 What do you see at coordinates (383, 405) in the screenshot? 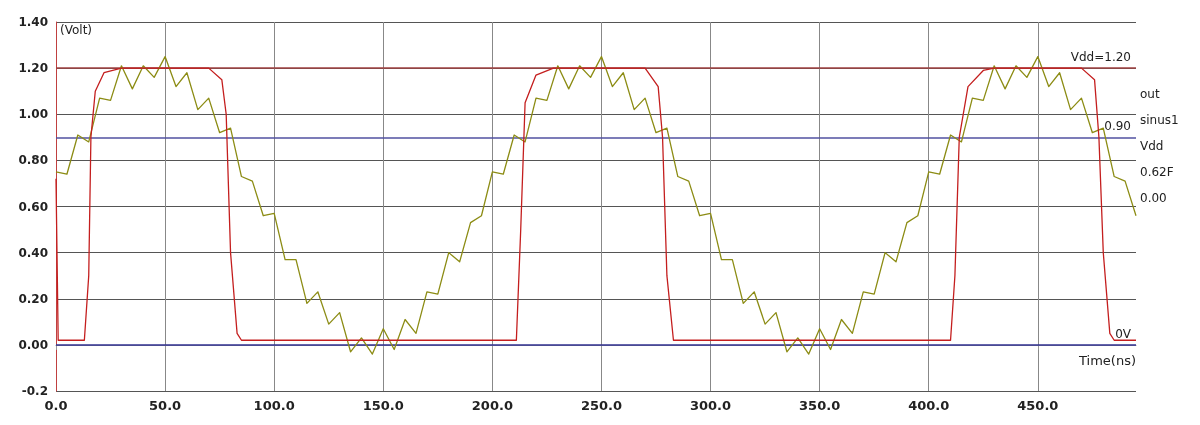
I see `x-tick-label: 150.0` at bounding box center [383, 405].